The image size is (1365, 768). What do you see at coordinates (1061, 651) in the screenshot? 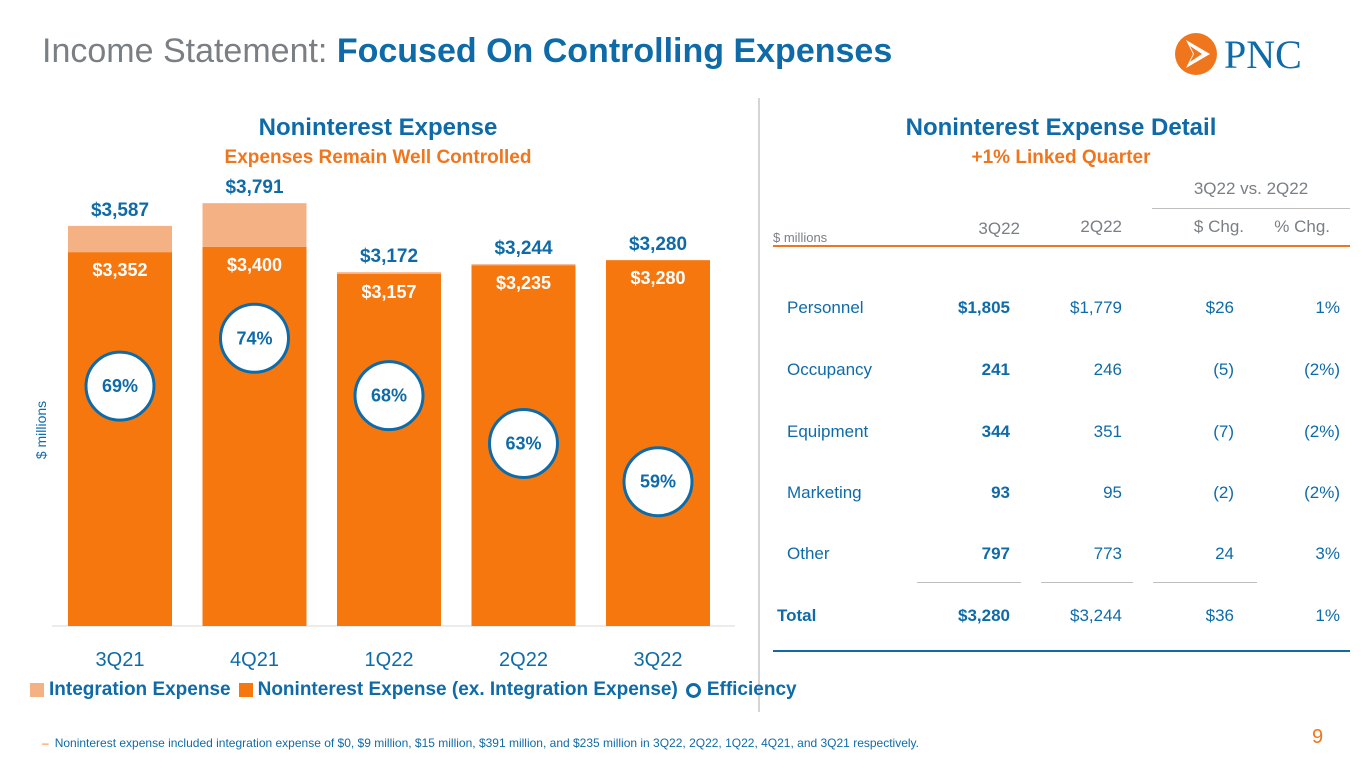
I see `table-bottom-line` at bounding box center [1061, 651].